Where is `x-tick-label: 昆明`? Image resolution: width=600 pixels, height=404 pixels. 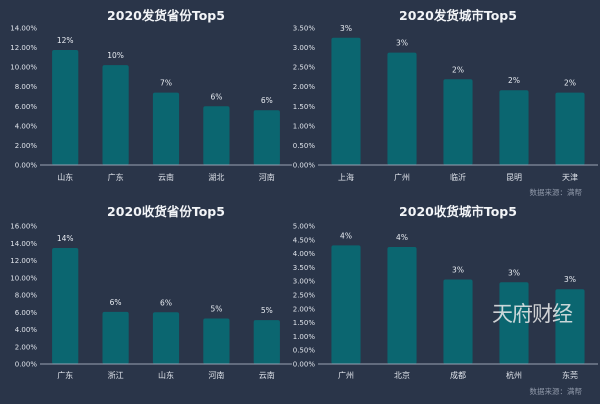 x-tick-label: 昆明 is located at coordinates (514, 177).